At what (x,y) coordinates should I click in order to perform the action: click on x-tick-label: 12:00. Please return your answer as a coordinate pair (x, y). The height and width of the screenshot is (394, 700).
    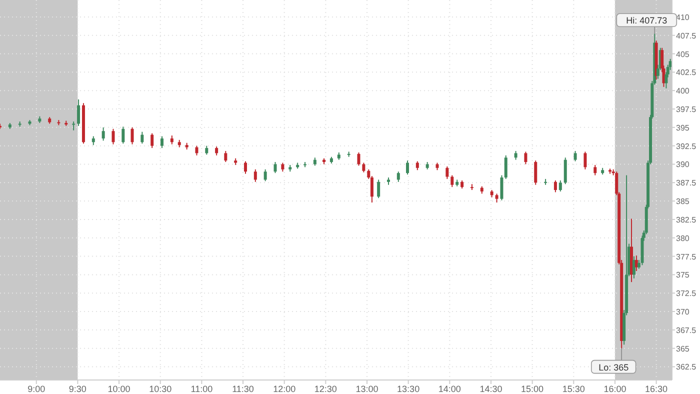
    Looking at the image, I should click on (284, 389).